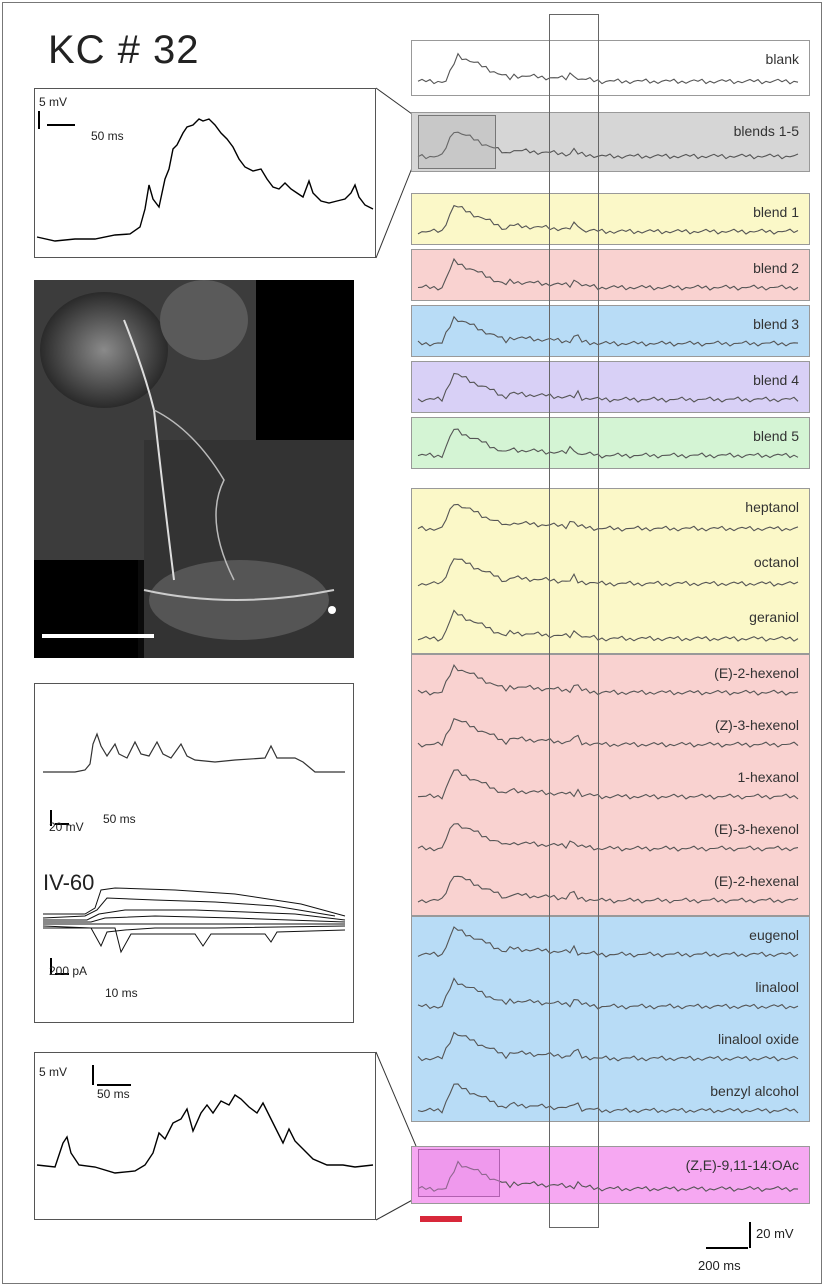  I want to click on right-scale-mv: 20 mV, so click(775, 1233).